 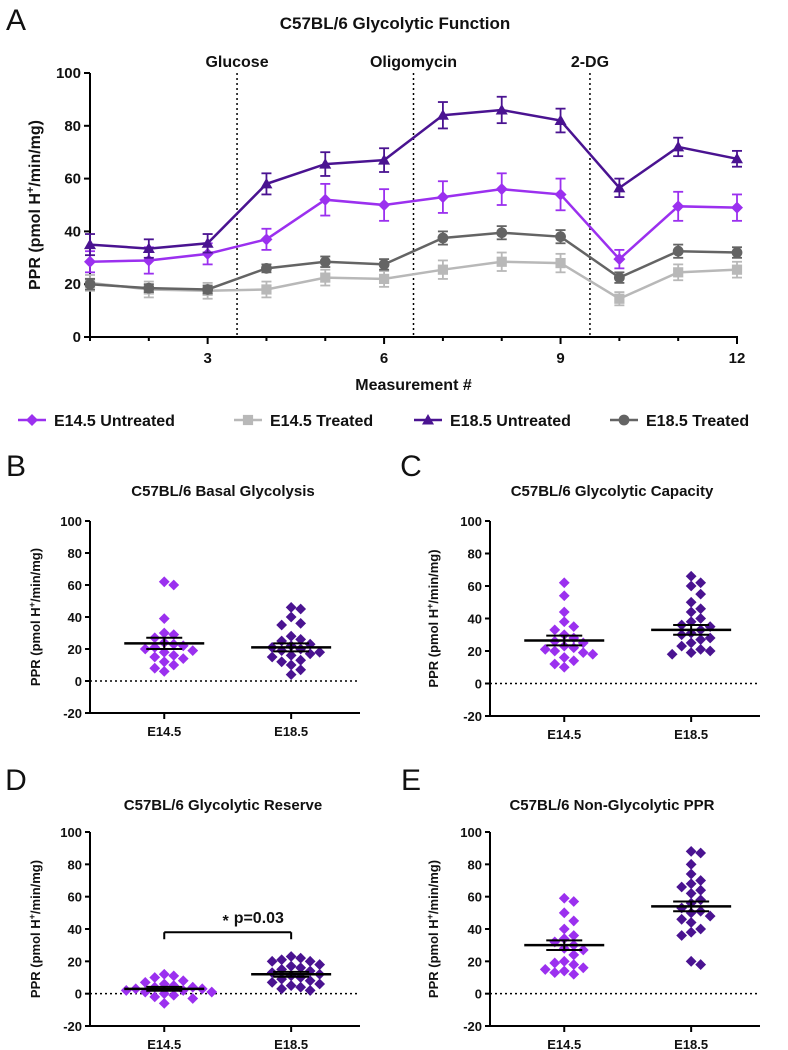 I want to click on panel-label-b: B, so click(x=16, y=466).